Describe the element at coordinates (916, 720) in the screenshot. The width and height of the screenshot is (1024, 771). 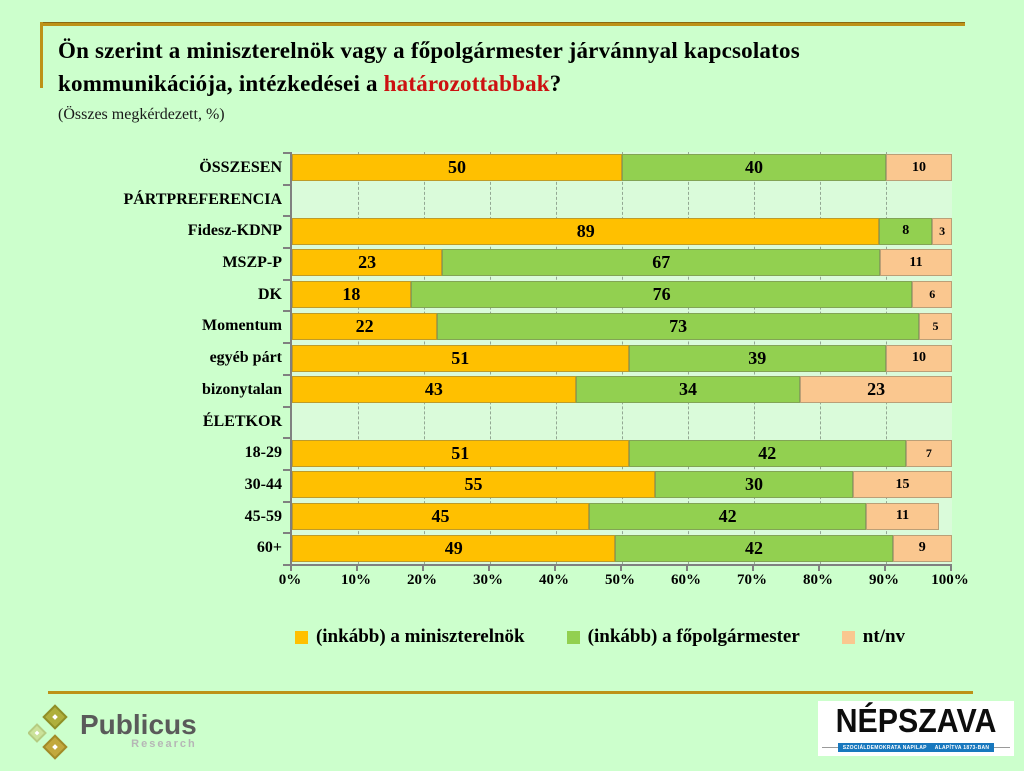
I see `nepszava-wordmark: NÉPSZAVA` at that location.